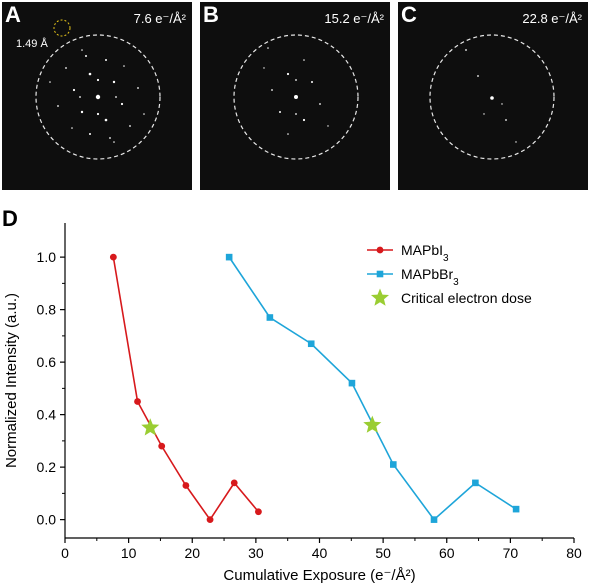 The width and height of the screenshot is (598, 586). Describe the element at coordinates (354, 18) in the screenshot. I see `dose-label-b: 15.2 e⁻/Å²` at that location.